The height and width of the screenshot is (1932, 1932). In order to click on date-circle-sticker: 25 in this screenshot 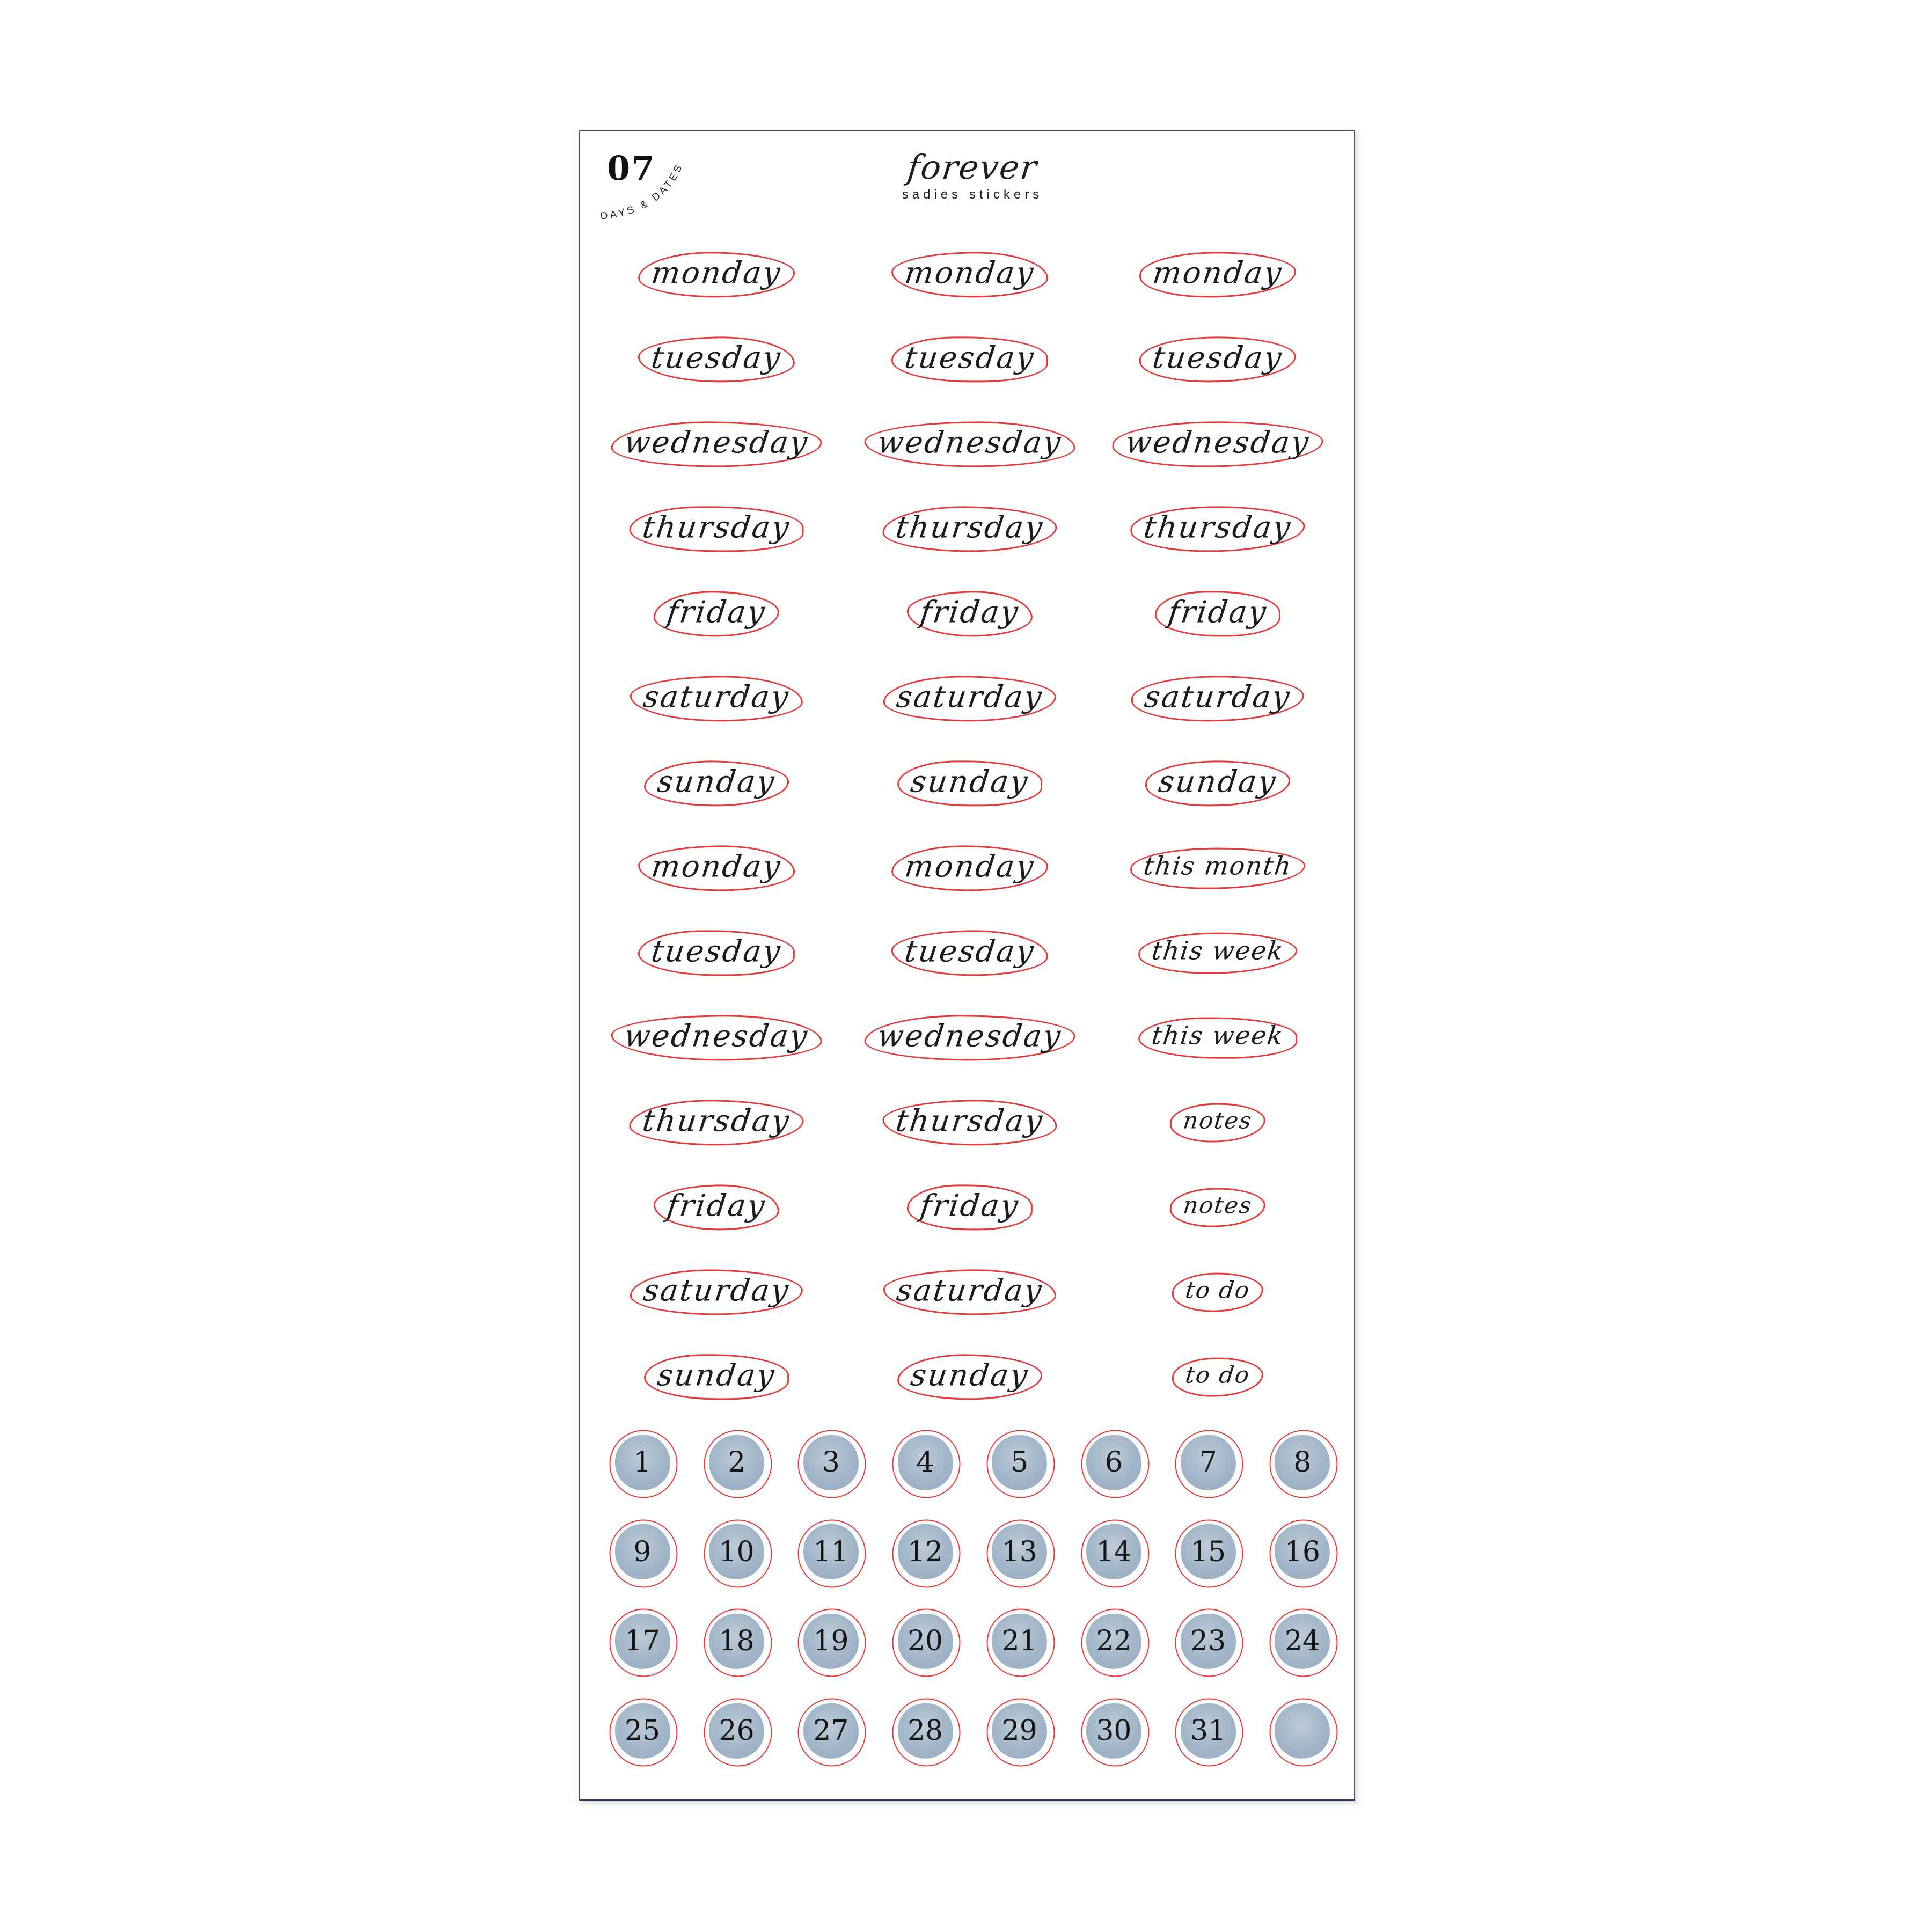, I will do `click(643, 1732)`.